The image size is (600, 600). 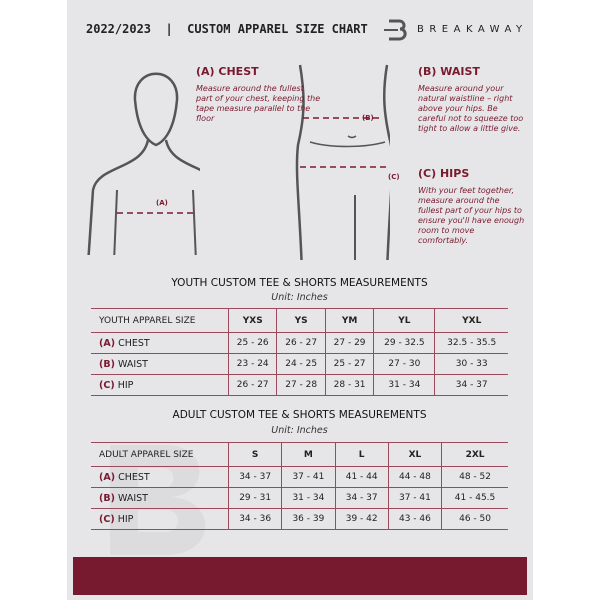 I want to click on size-header: YS, so click(x=301, y=320).